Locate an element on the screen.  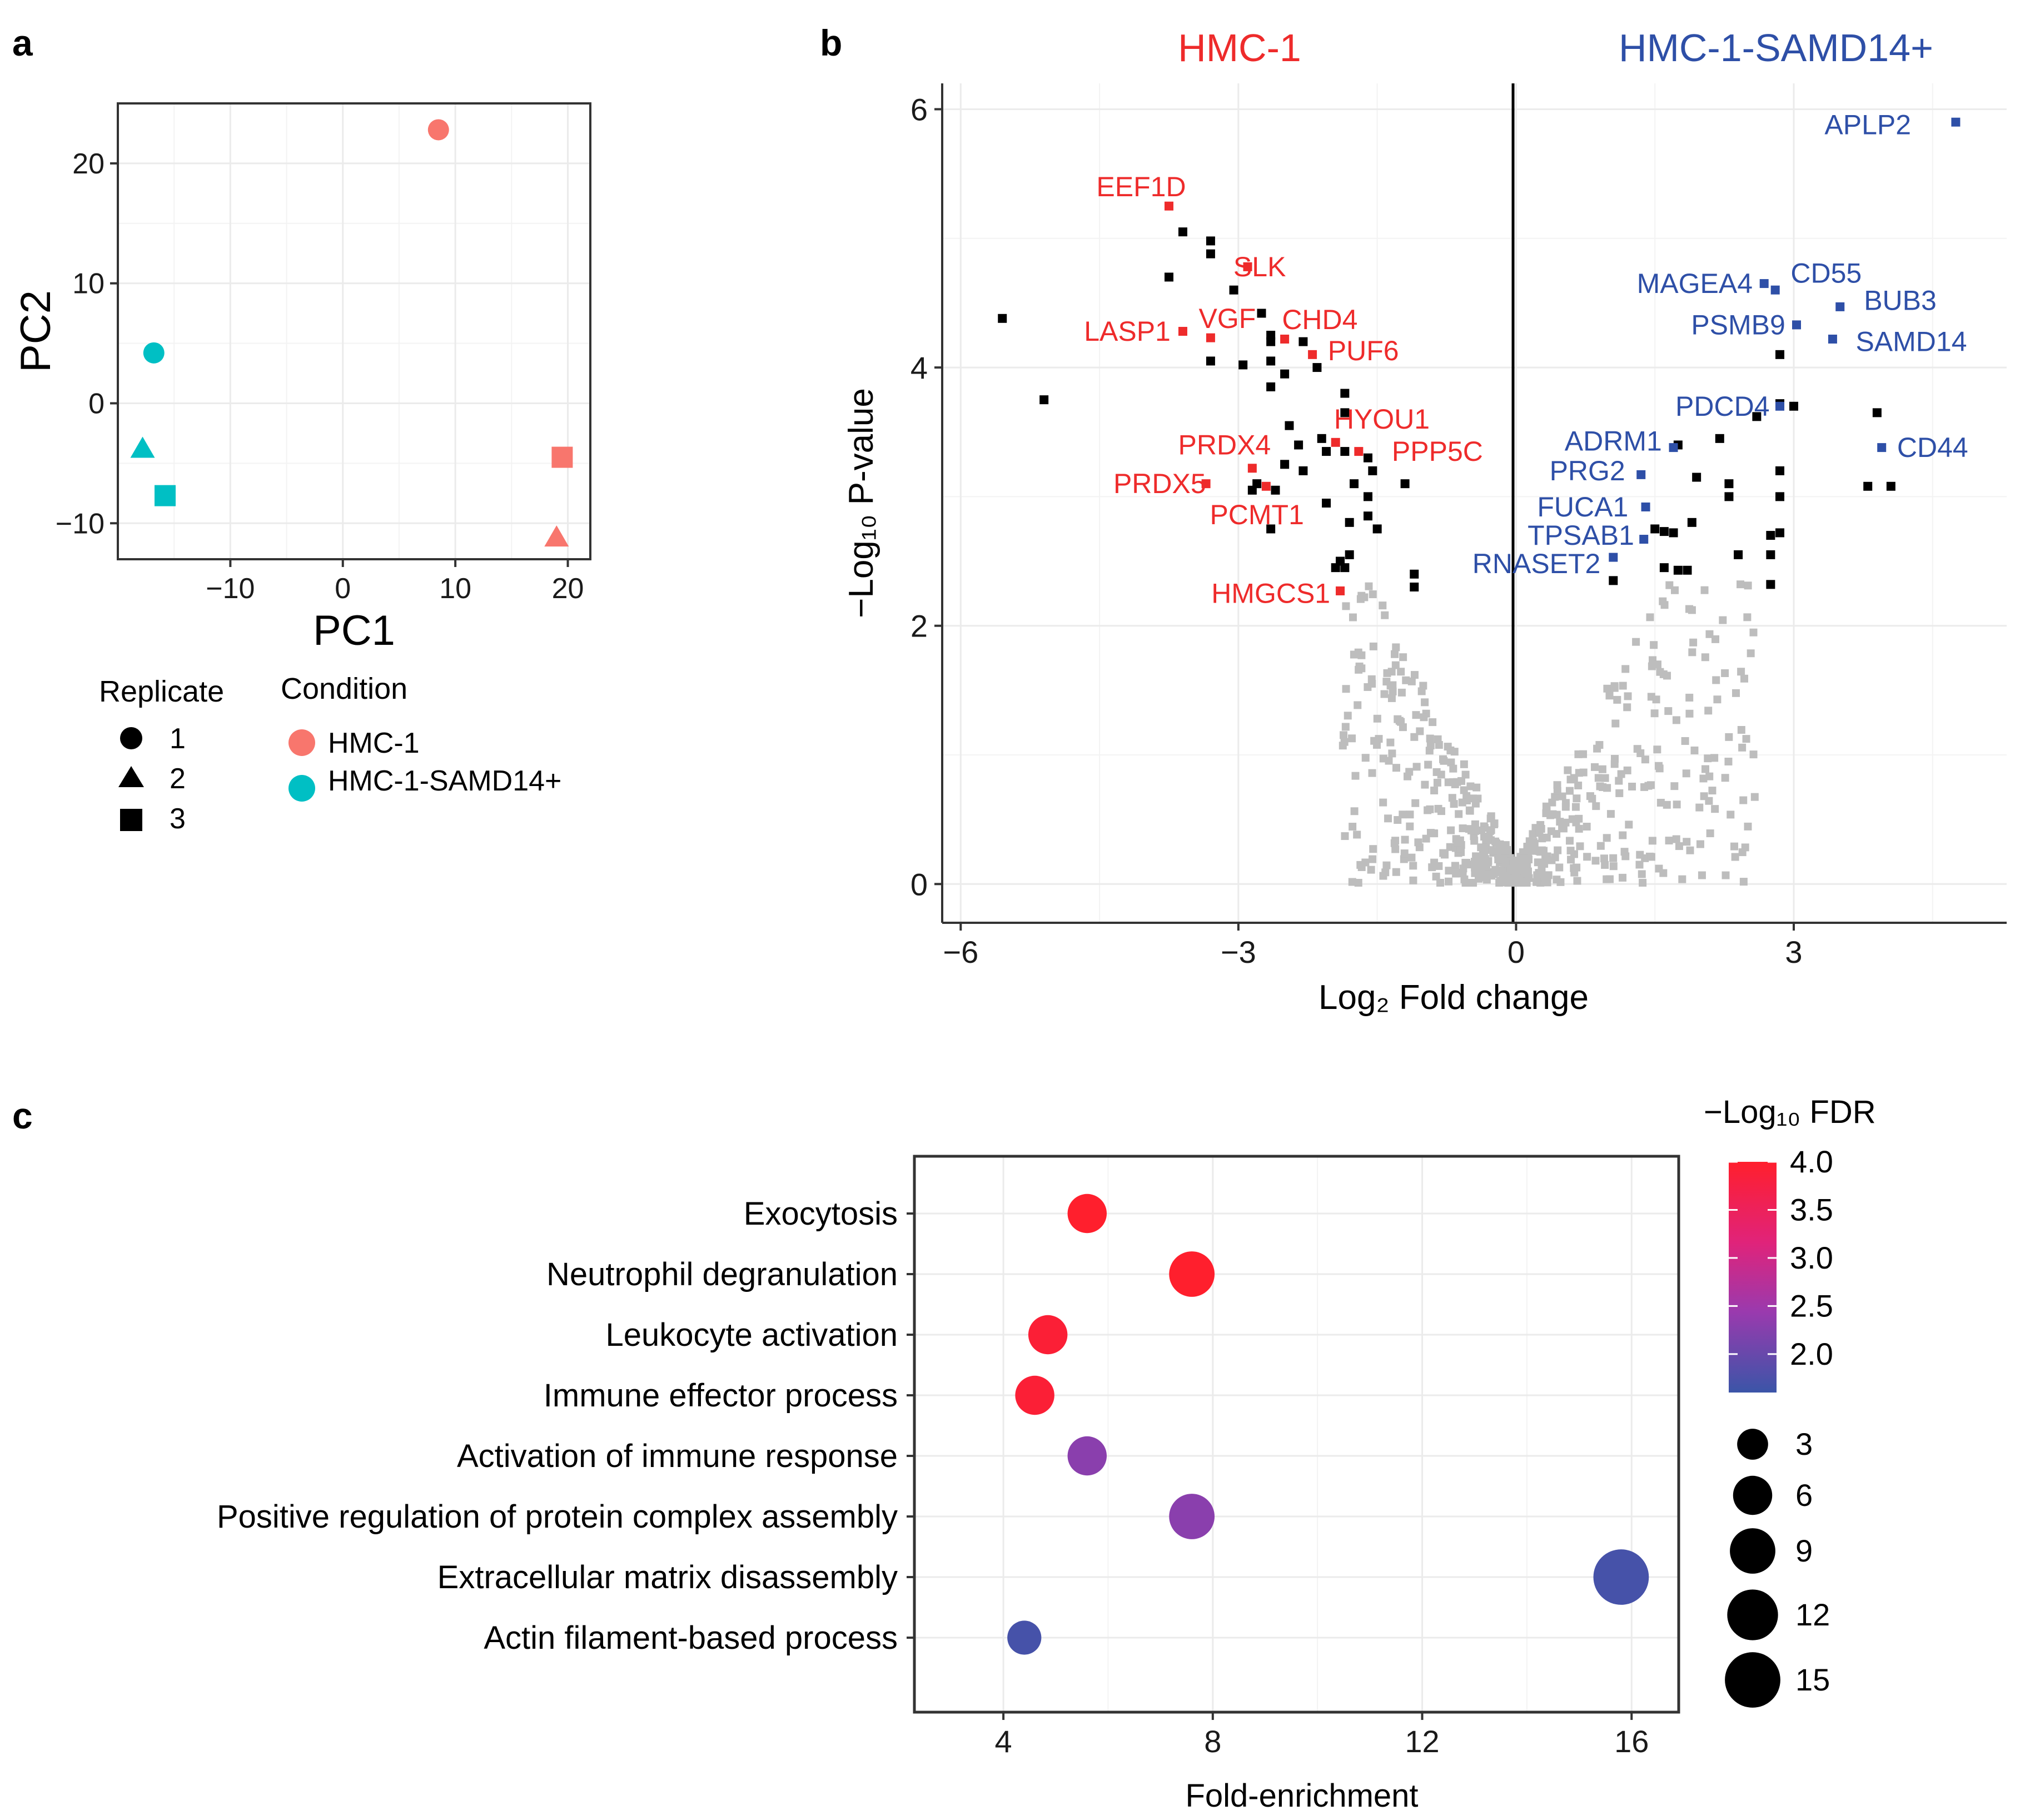
go-x-tick-label: 8 is located at coordinates (1212, 1741).